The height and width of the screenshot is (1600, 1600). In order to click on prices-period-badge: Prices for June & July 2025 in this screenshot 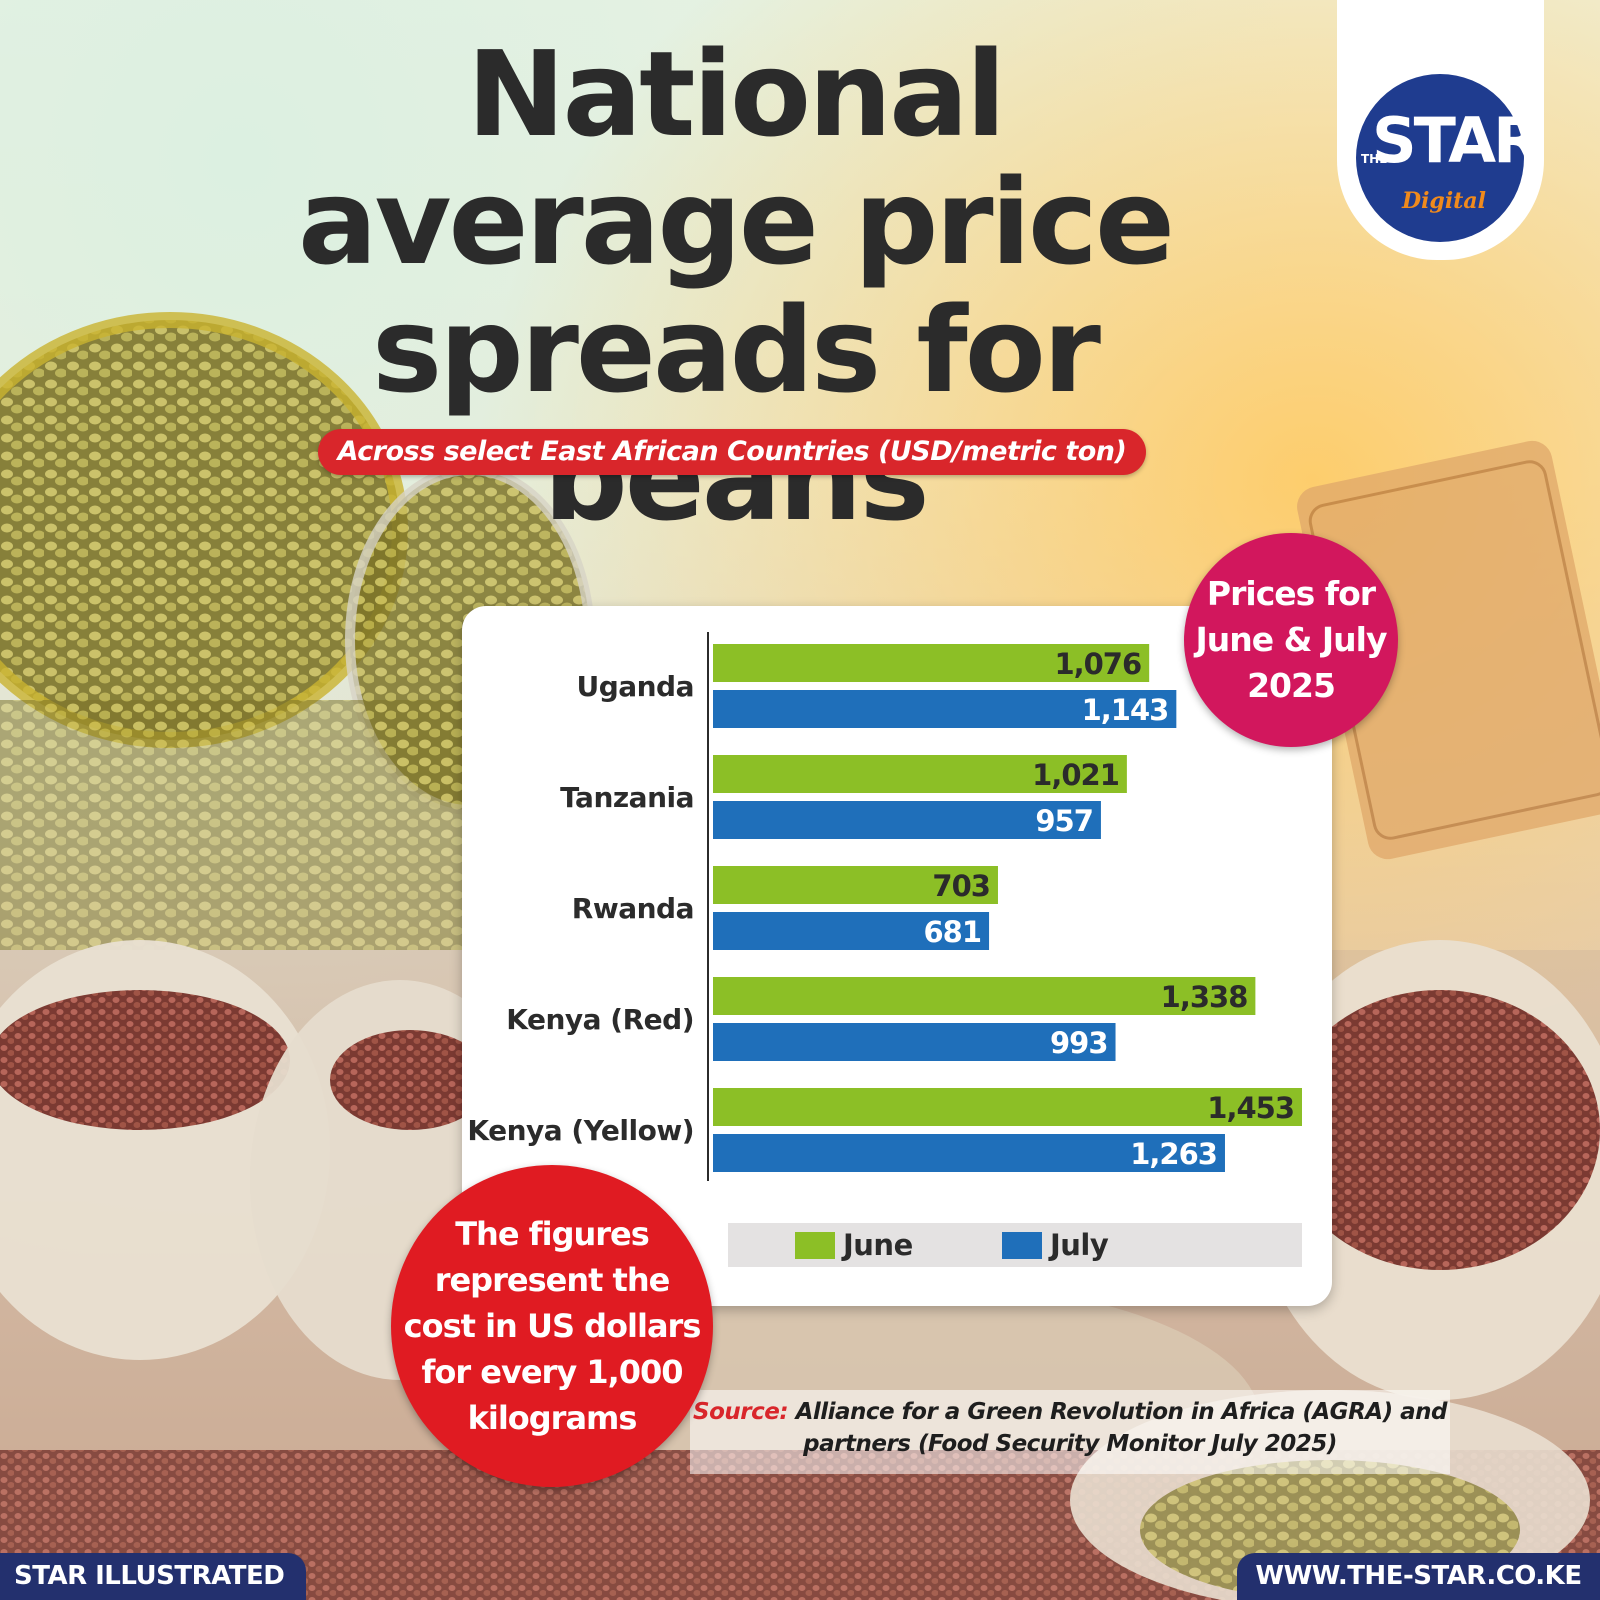, I will do `click(1291, 640)`.